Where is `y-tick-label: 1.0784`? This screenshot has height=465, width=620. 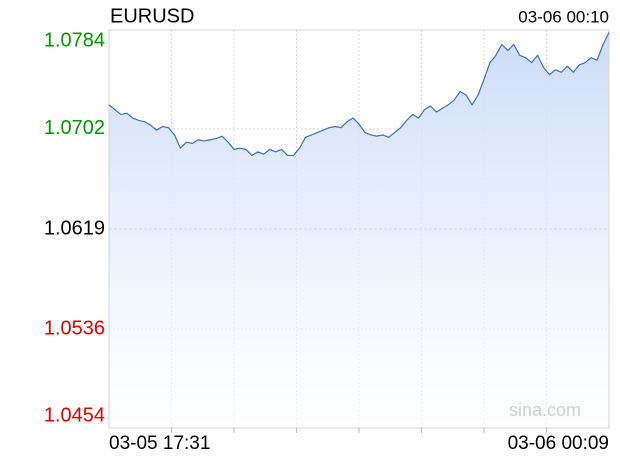
y-tick-label: 1.0784 is located at coordinates (74, 40).